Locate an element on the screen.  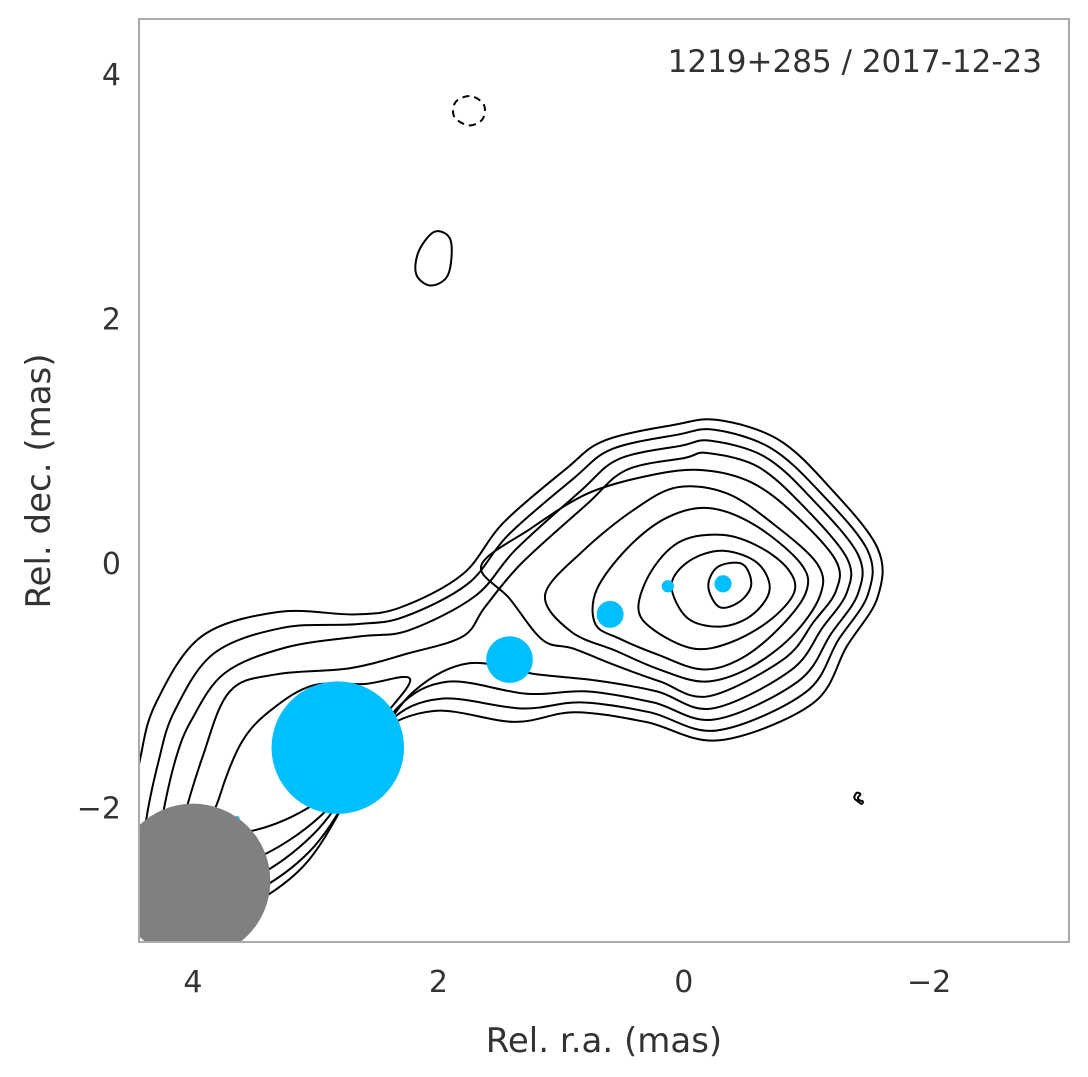
x-tick-label: −2 is located at coordinates (929, 982).